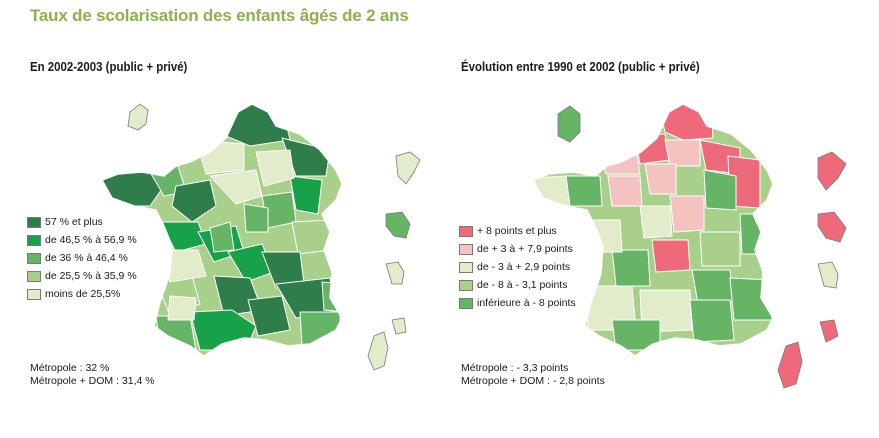 This screenshot has width=879, height=438. What do you see at coordinates (790, 365) in the screenshot?
I see `right-corsica` at bounding box center [790, 365].